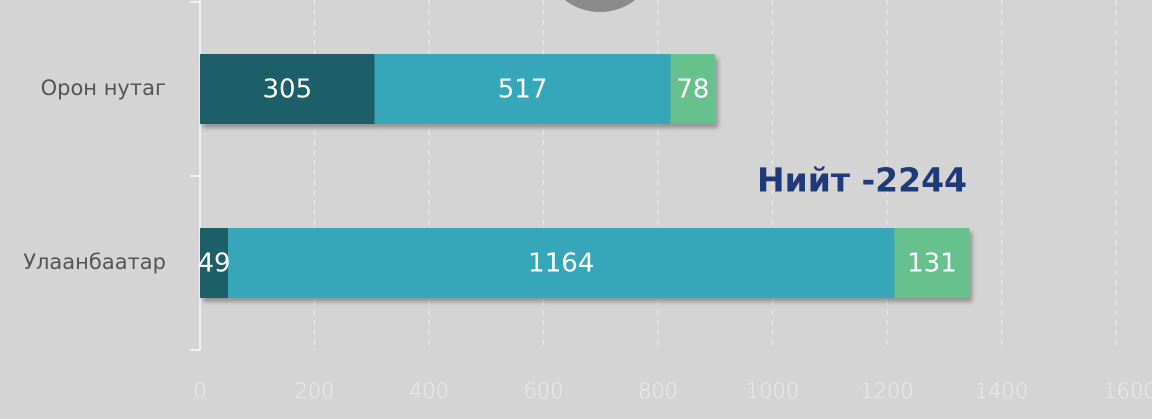 This screenshot has width=1152, height=419. What do you see at coordinates (658, 391) in the screenshot?
I see `x-tick-label: 800` at bounding box center [658, 391].